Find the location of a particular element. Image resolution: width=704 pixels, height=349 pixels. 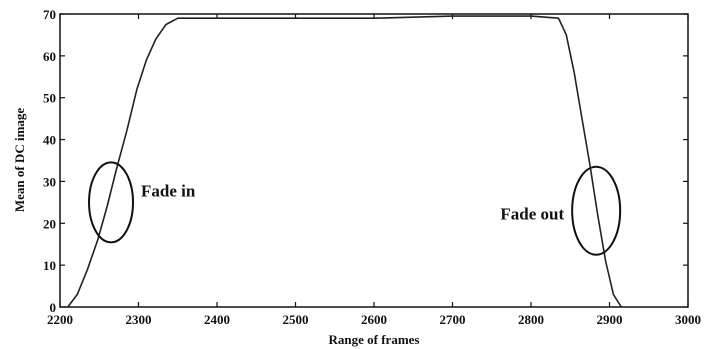

x-tick-label: 3000 is located at coordinates (688, 319).